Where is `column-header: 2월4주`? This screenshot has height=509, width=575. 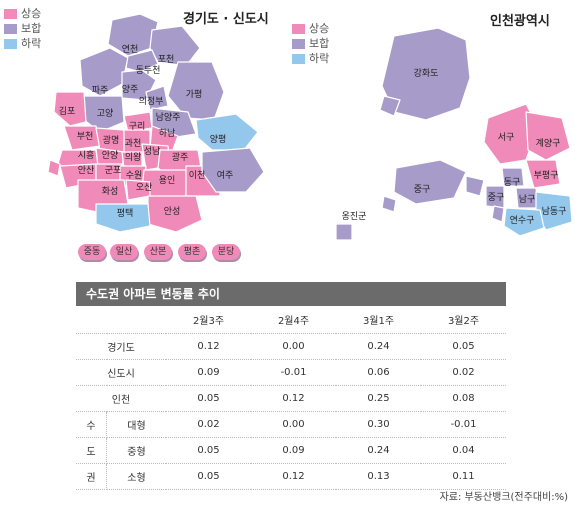 column-header: 2월4주 is located at coordinates (293, 320).